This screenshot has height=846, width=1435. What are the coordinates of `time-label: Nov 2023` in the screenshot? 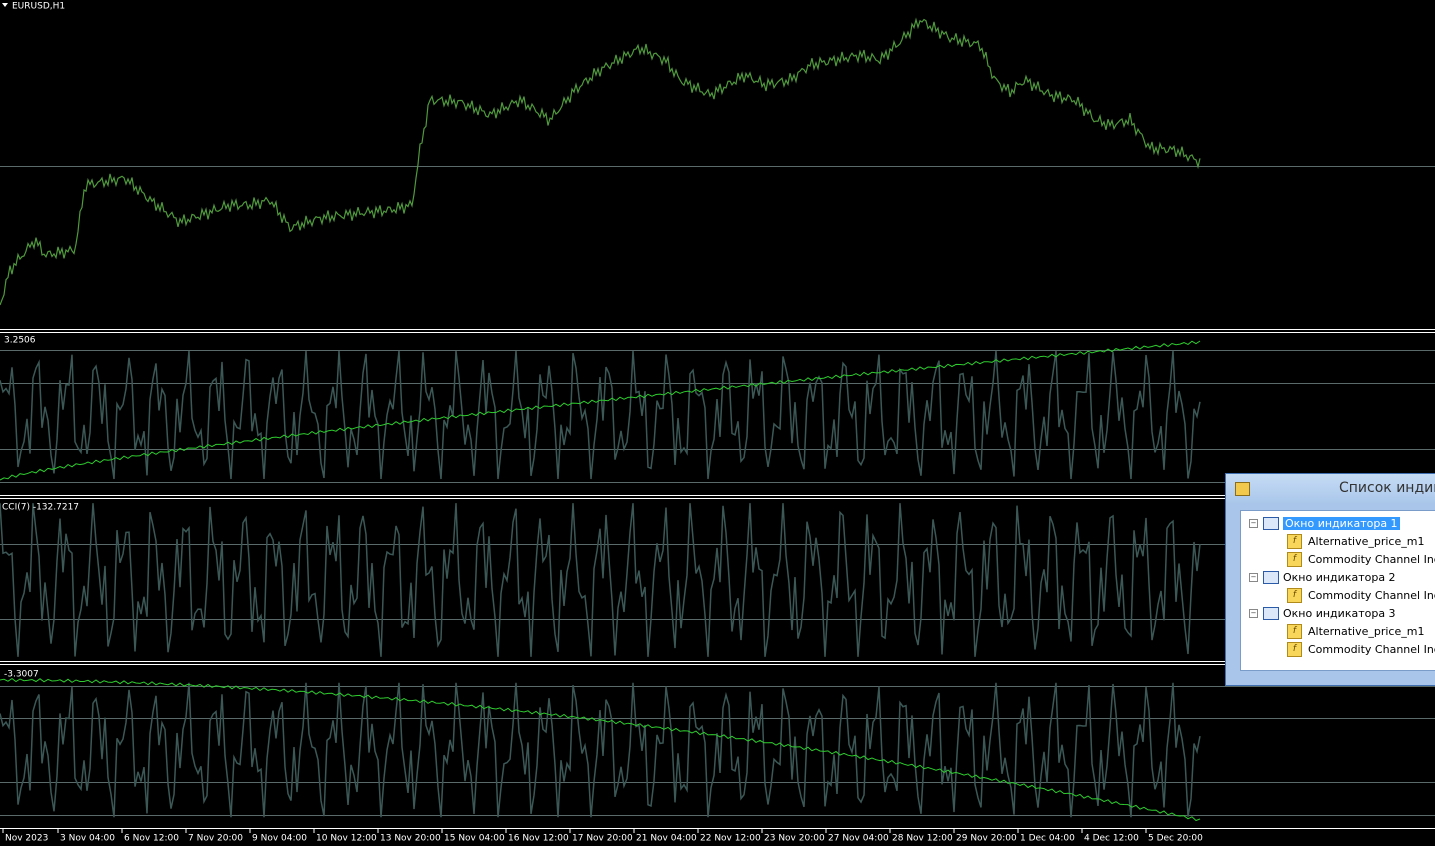 It's located at (26, 839).